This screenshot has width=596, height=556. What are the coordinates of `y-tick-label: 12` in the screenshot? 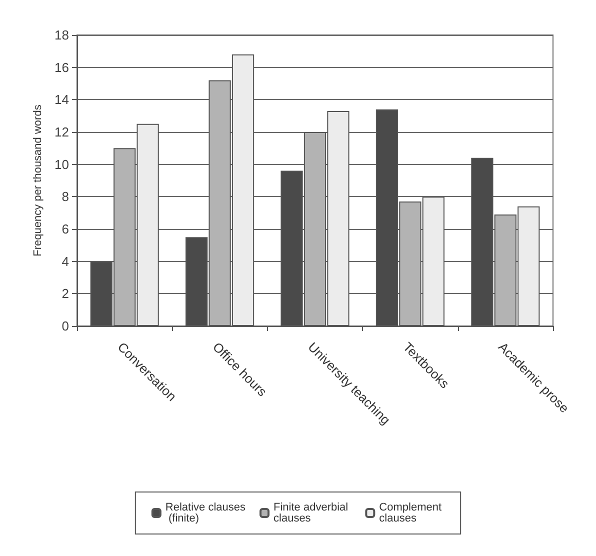 It's located at (61, 132).